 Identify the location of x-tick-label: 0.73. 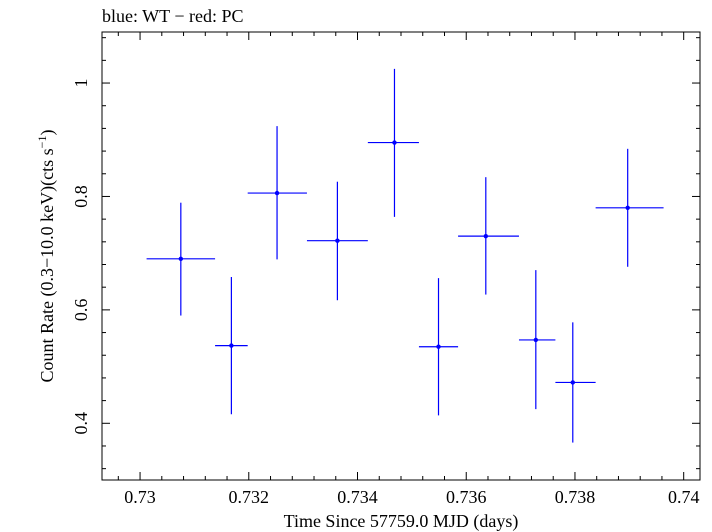
(140, 497).